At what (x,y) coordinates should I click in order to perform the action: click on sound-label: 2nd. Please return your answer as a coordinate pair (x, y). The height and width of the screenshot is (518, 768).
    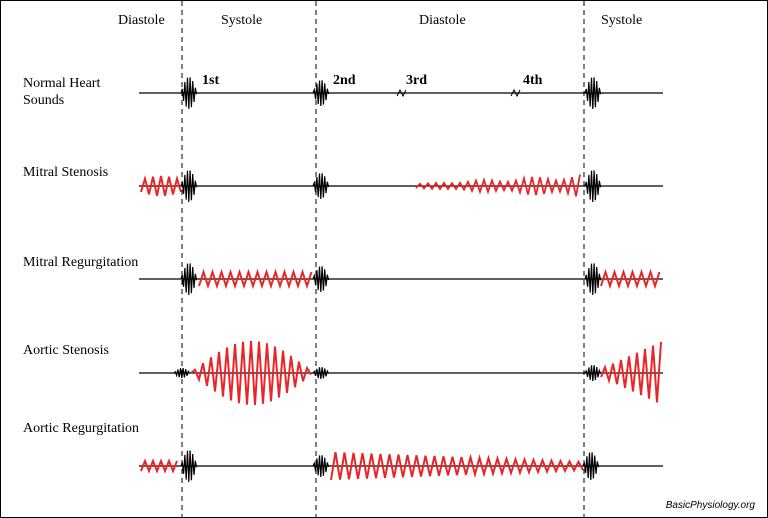
    Looking at the image, I should click on (344, 80).